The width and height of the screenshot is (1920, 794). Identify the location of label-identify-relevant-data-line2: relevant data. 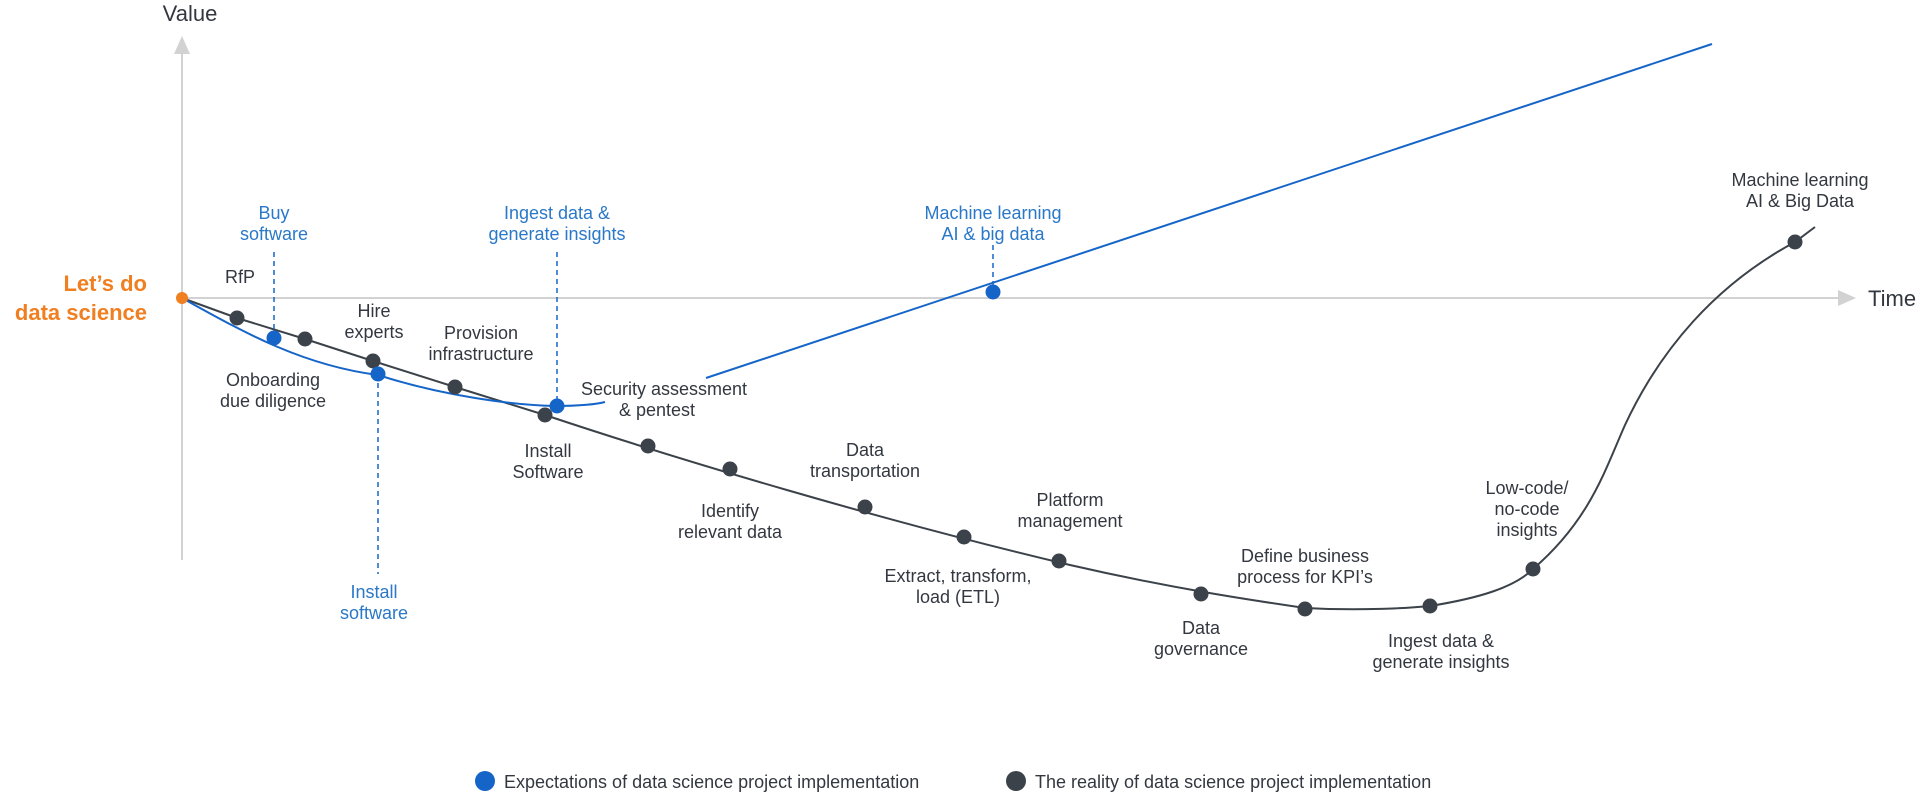
(730, 532).